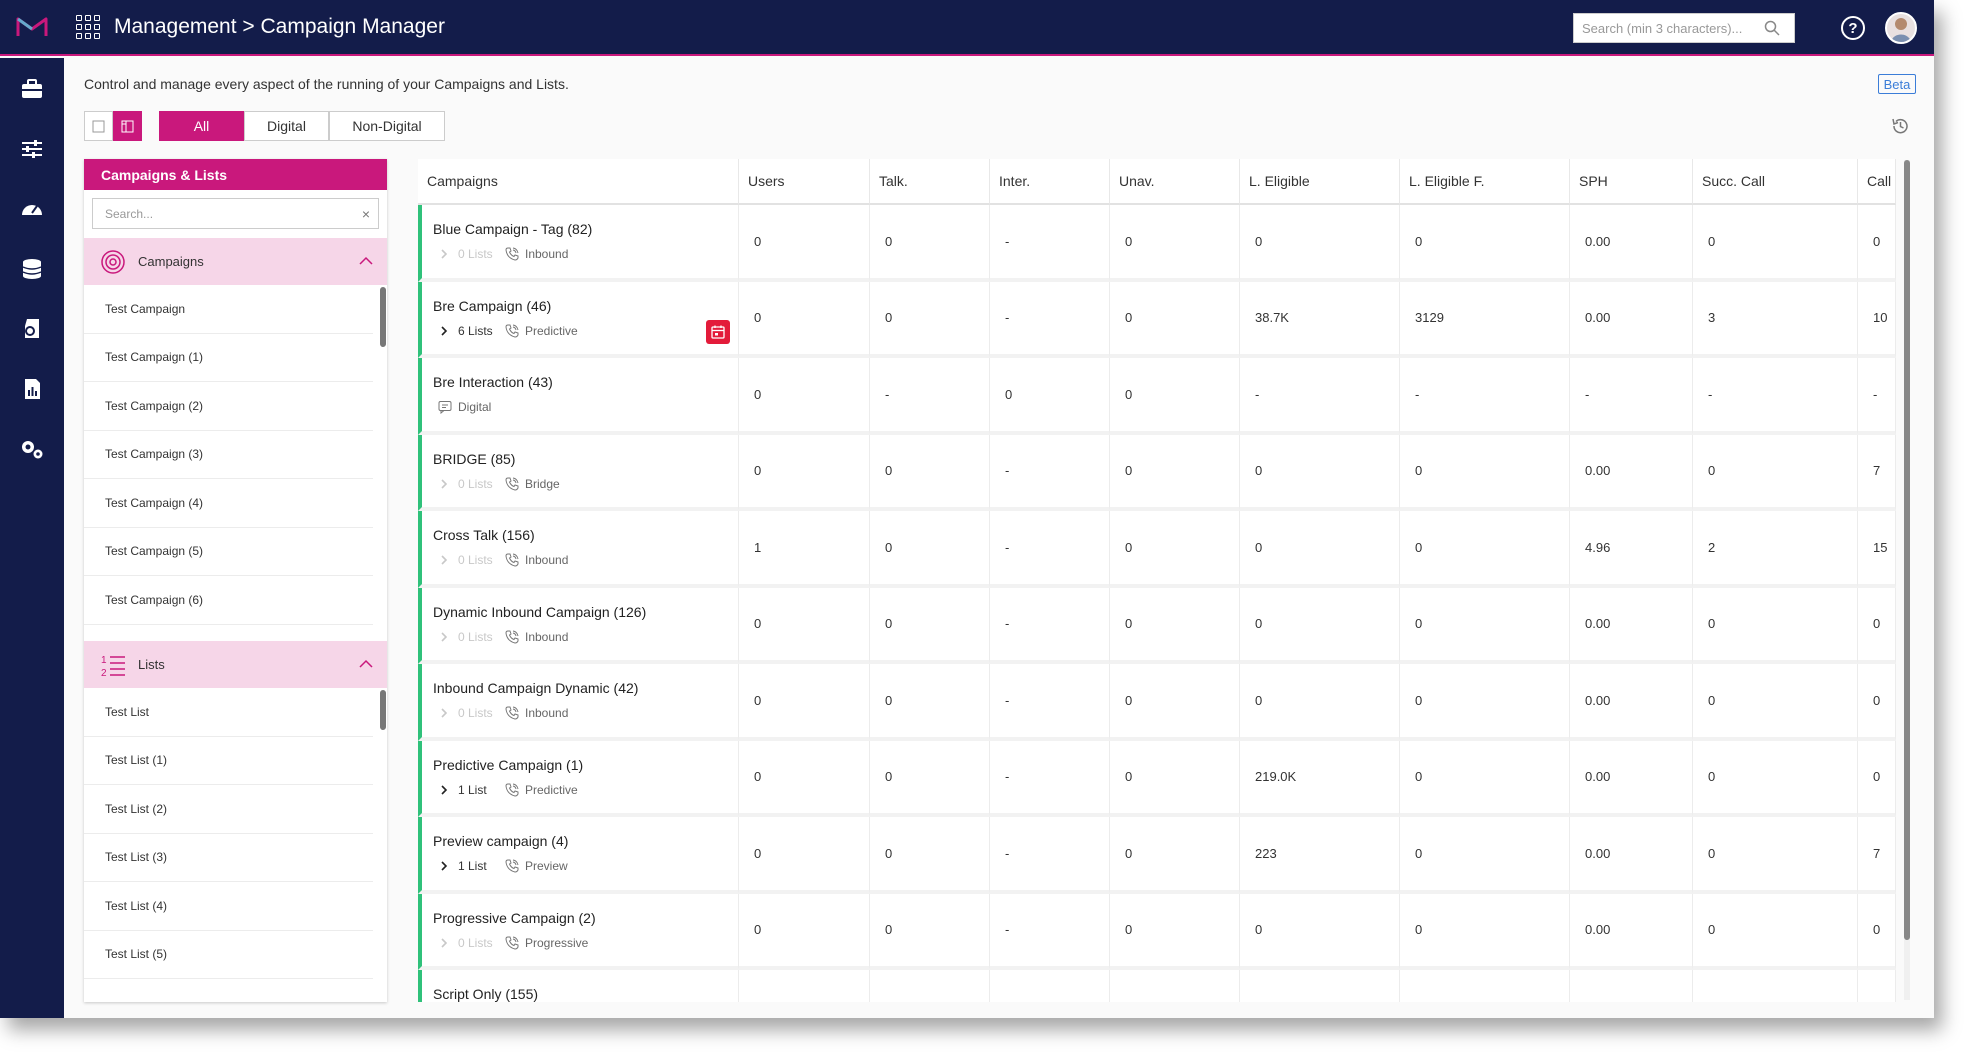 The width and height of the screenshot is (1970, 1059). I want to click on campaign-name: BRIDGE (85), so click(474, 458).